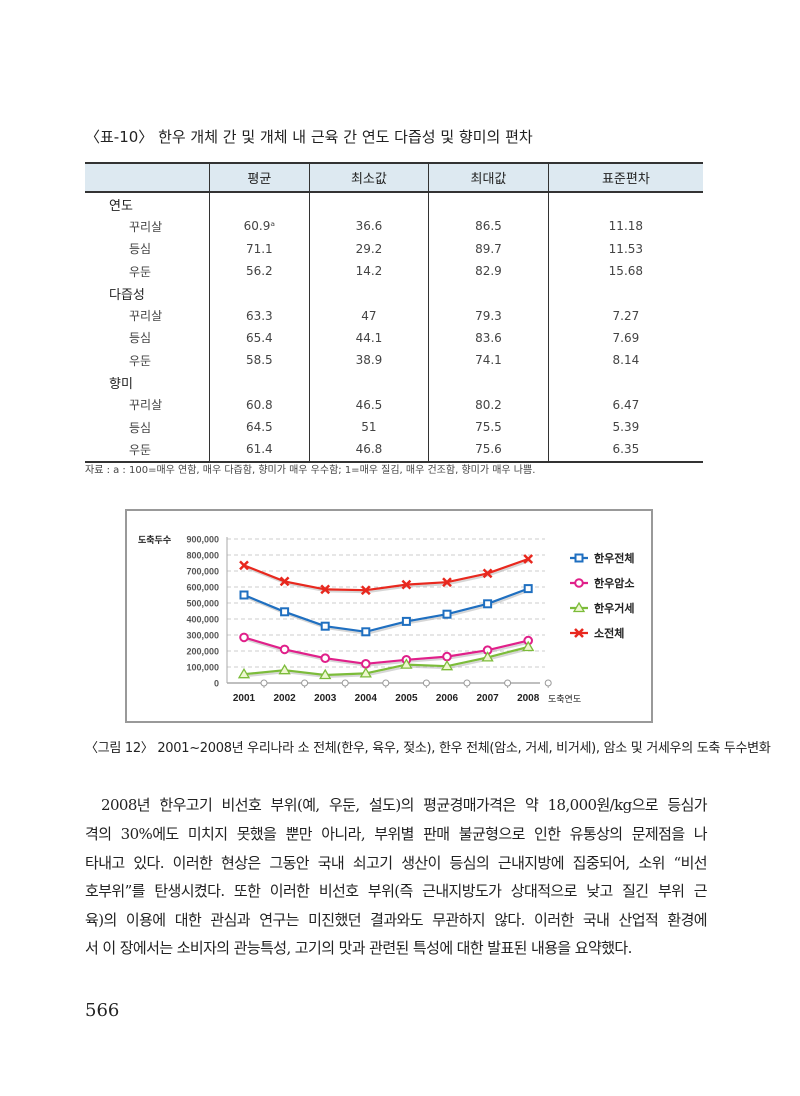  I want to click on y-tick-label: 900,000, so click(202, 540).